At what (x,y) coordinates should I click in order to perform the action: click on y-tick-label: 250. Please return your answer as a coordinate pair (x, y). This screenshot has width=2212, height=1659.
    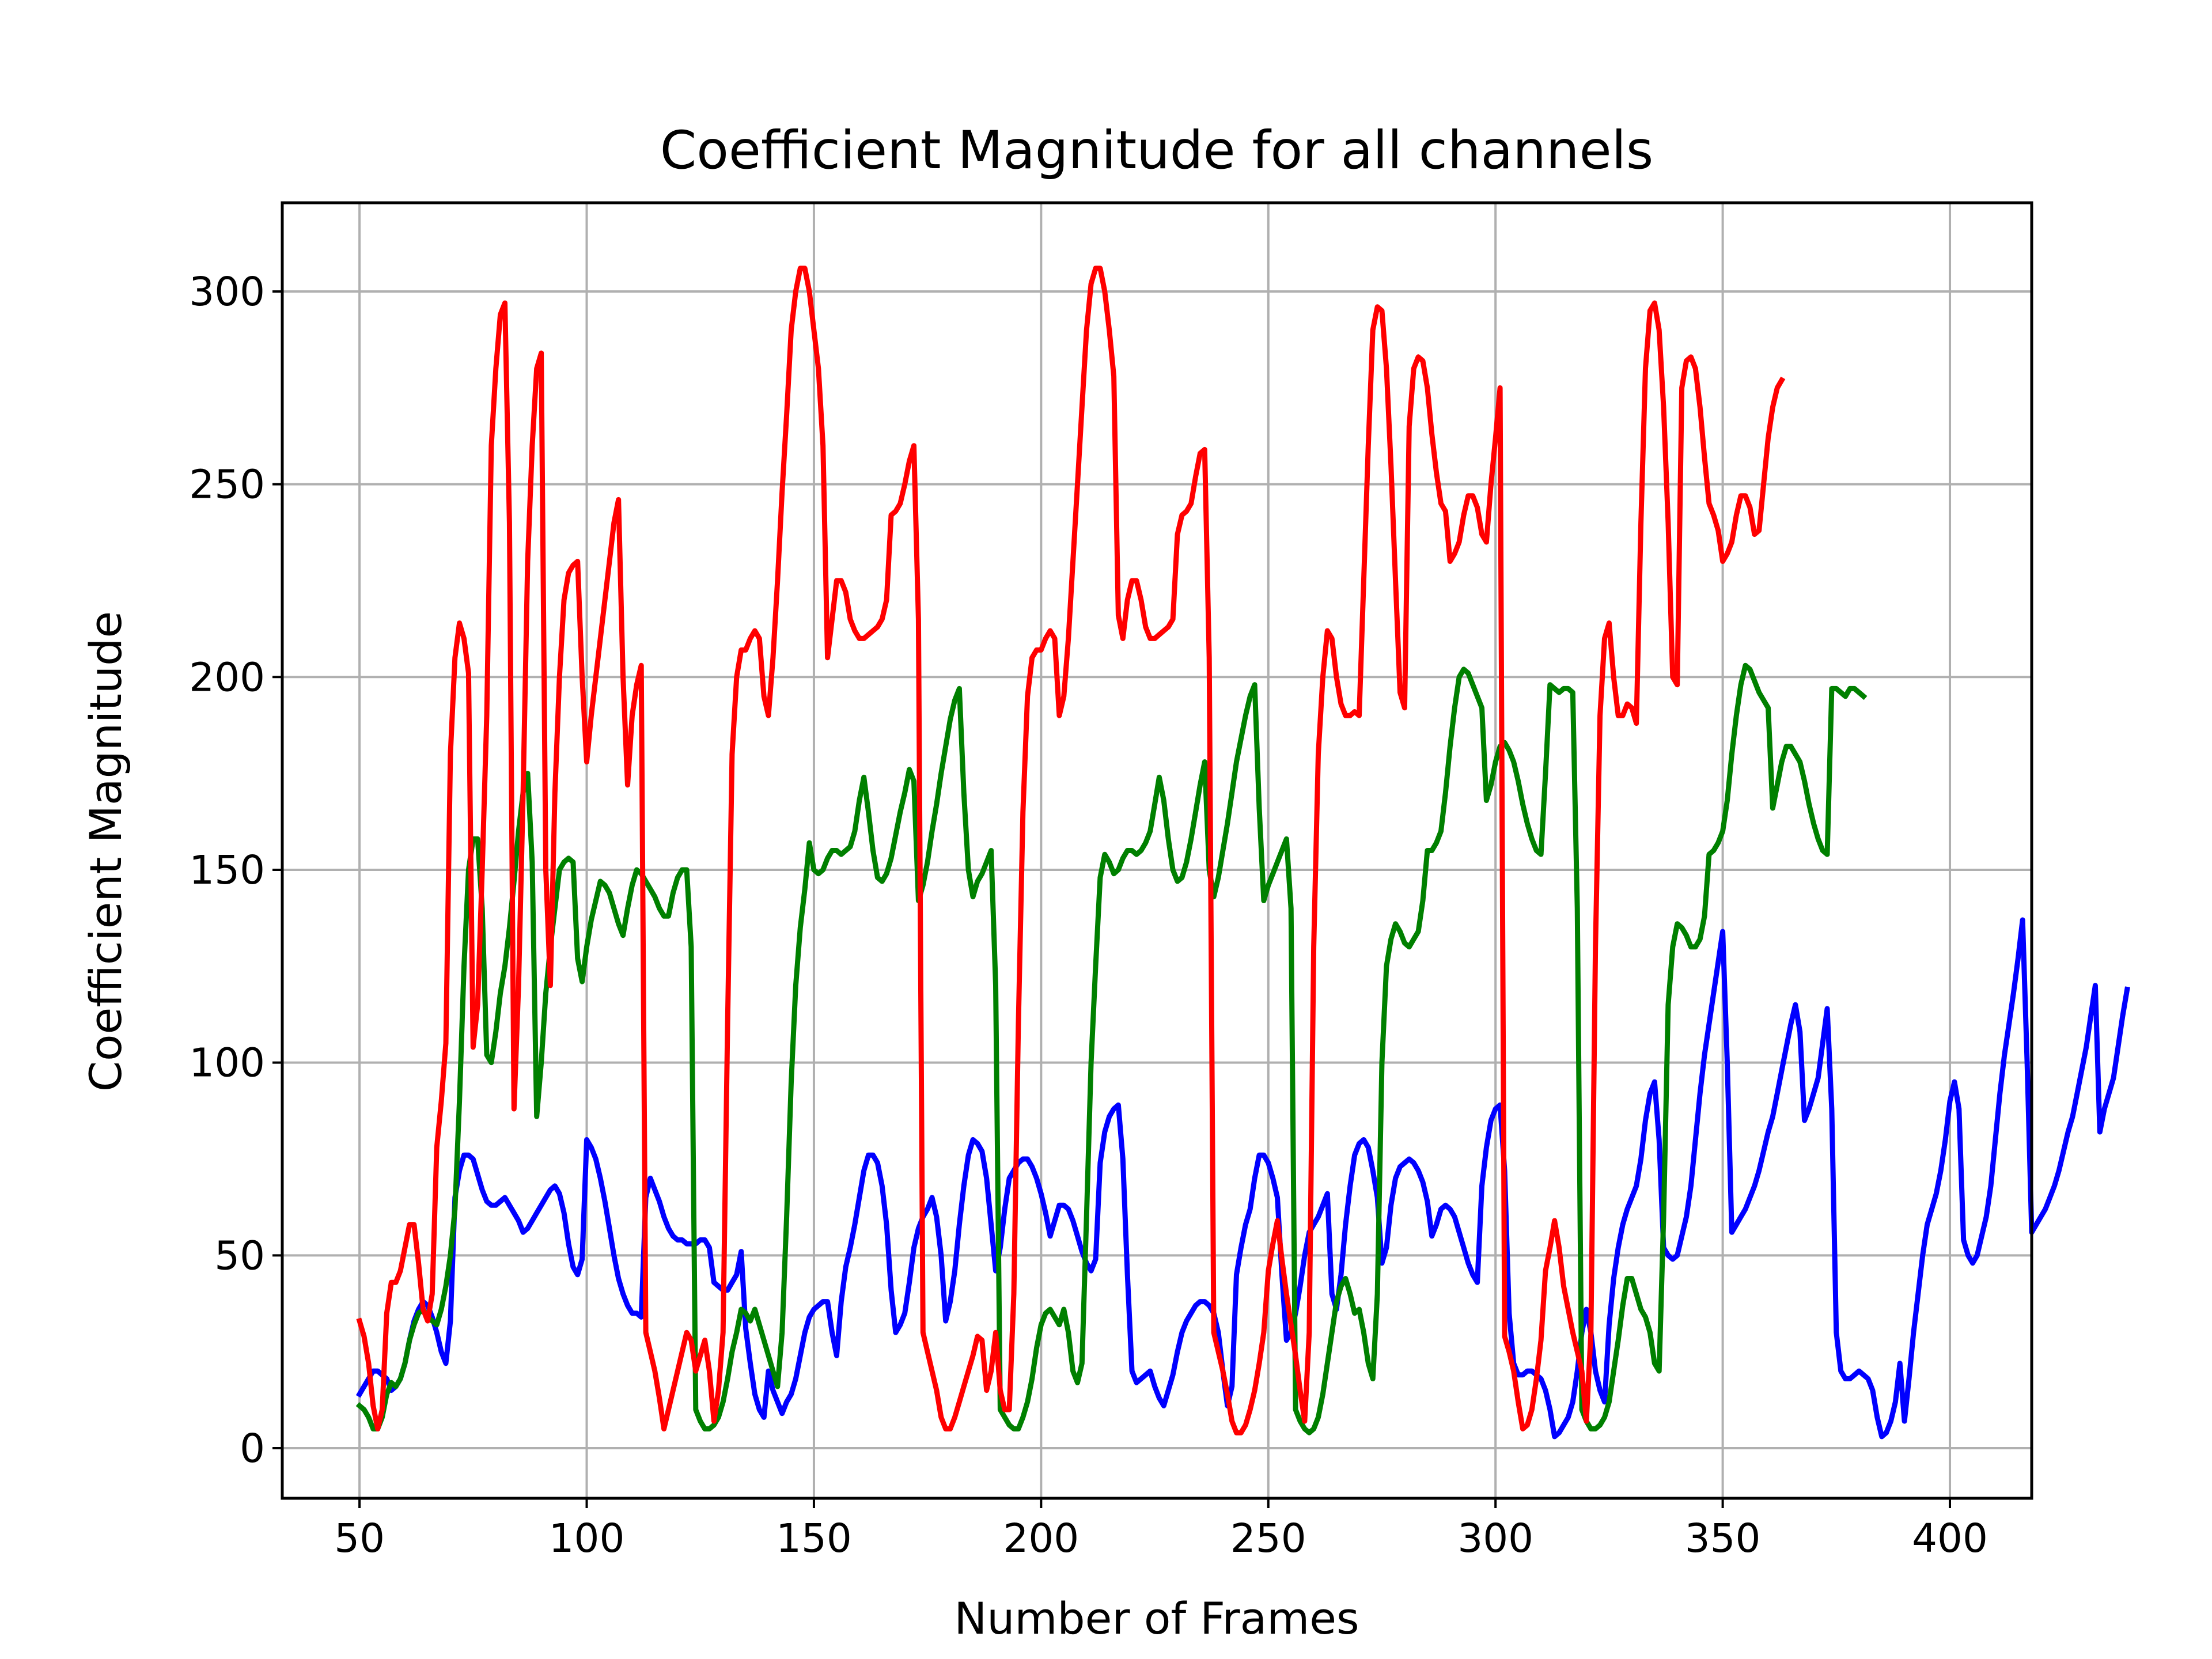
    Looking at the image, I should click on (227, 485).